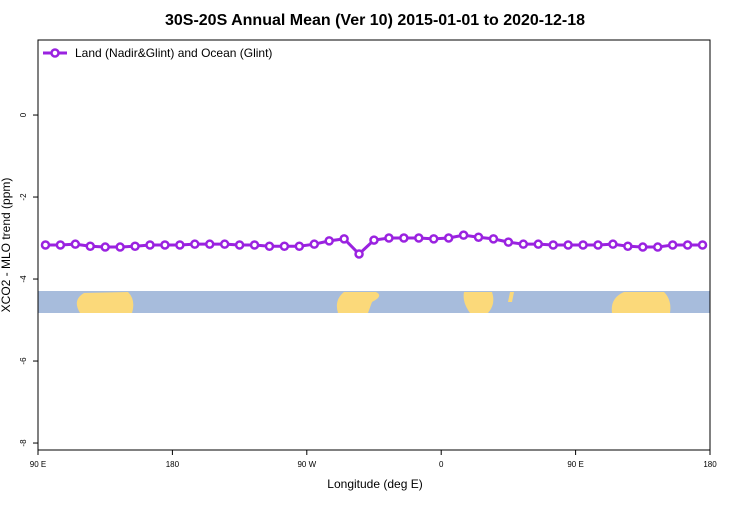 The height and width of the screenshot is (505, 750). I want to click on y-tick-label: -8, so click(23, 443).